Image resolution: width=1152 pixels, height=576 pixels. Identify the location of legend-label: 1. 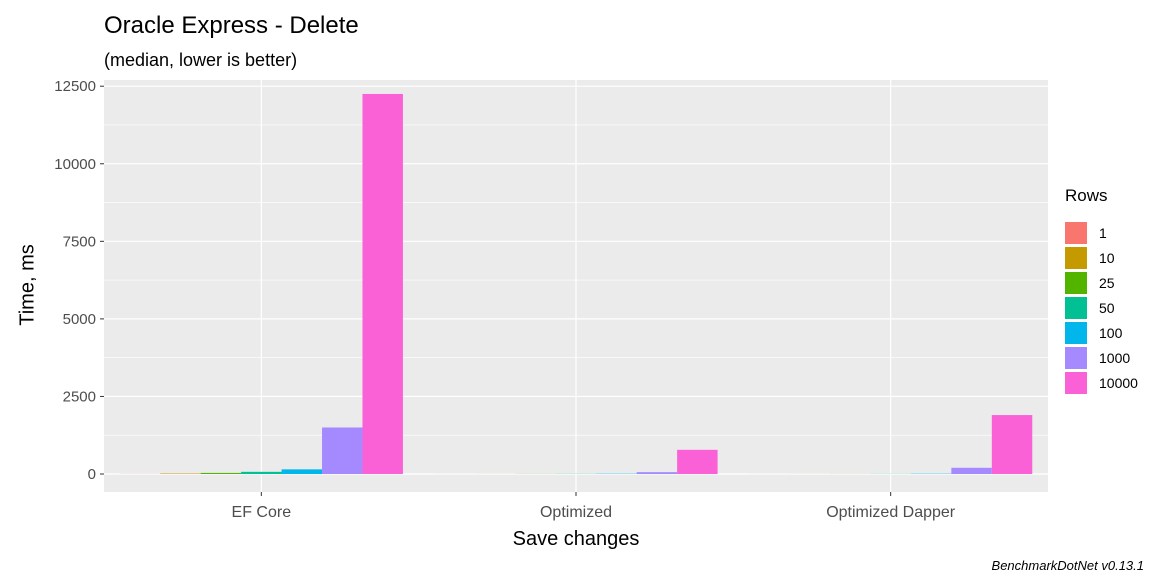
(1103, 232).